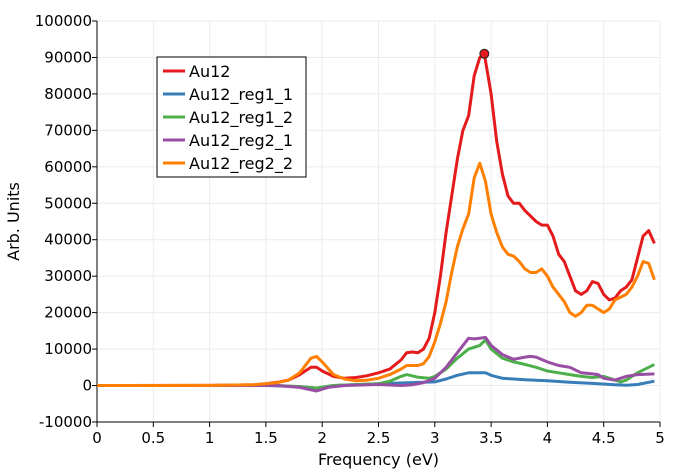 The width and height of the screenshot is (678, 474). Describe the element at coordinates (548, 438) in the screenshot. I see `x-tick-label: 4` at that location.